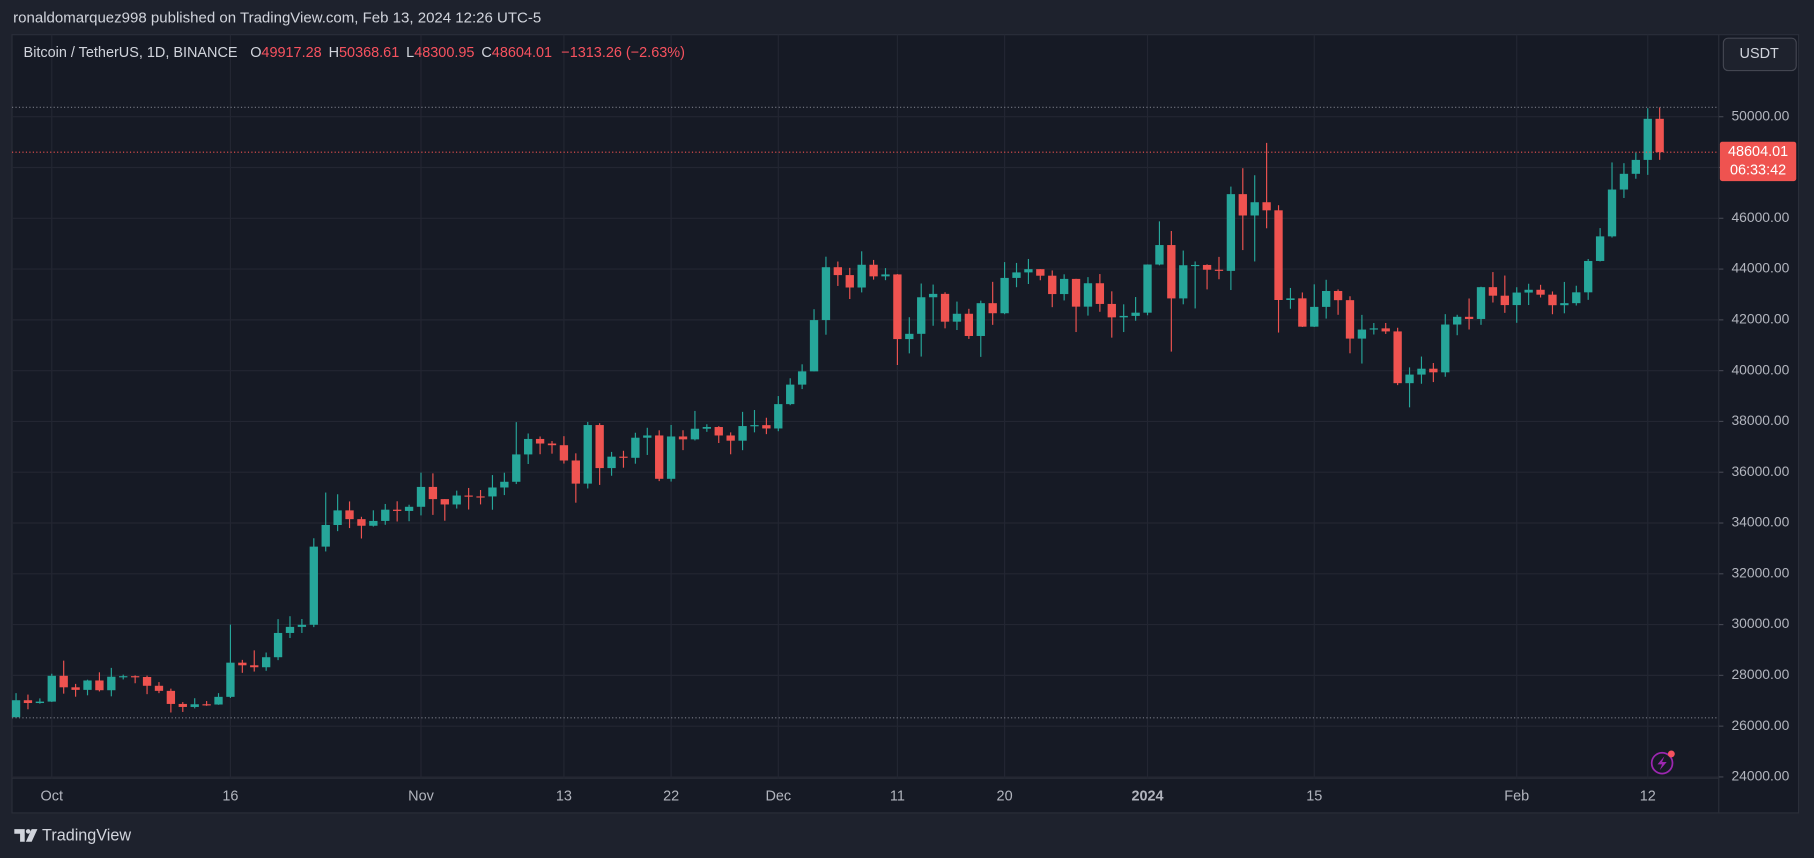  Describe the element at coordinates (1760, 725) in the screenshot. I see `y-tick-label: 26000.00` at that location.